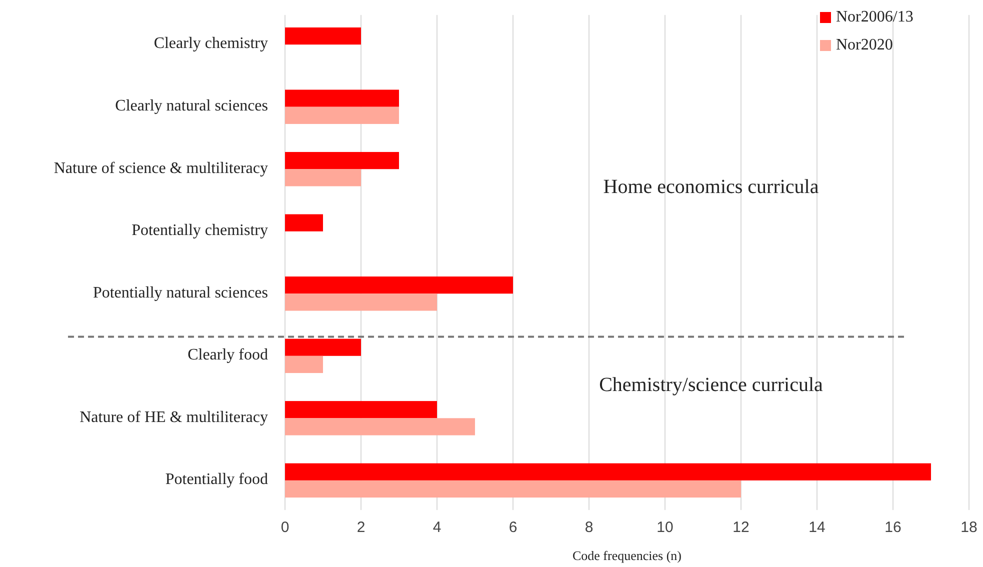 Image resolution: width=983 pixels, height=567 pixels. What do you see at coordinates (665, 527) in the screenshot?
I see `x-tick-label: 10` at bounding box center [665, 527].